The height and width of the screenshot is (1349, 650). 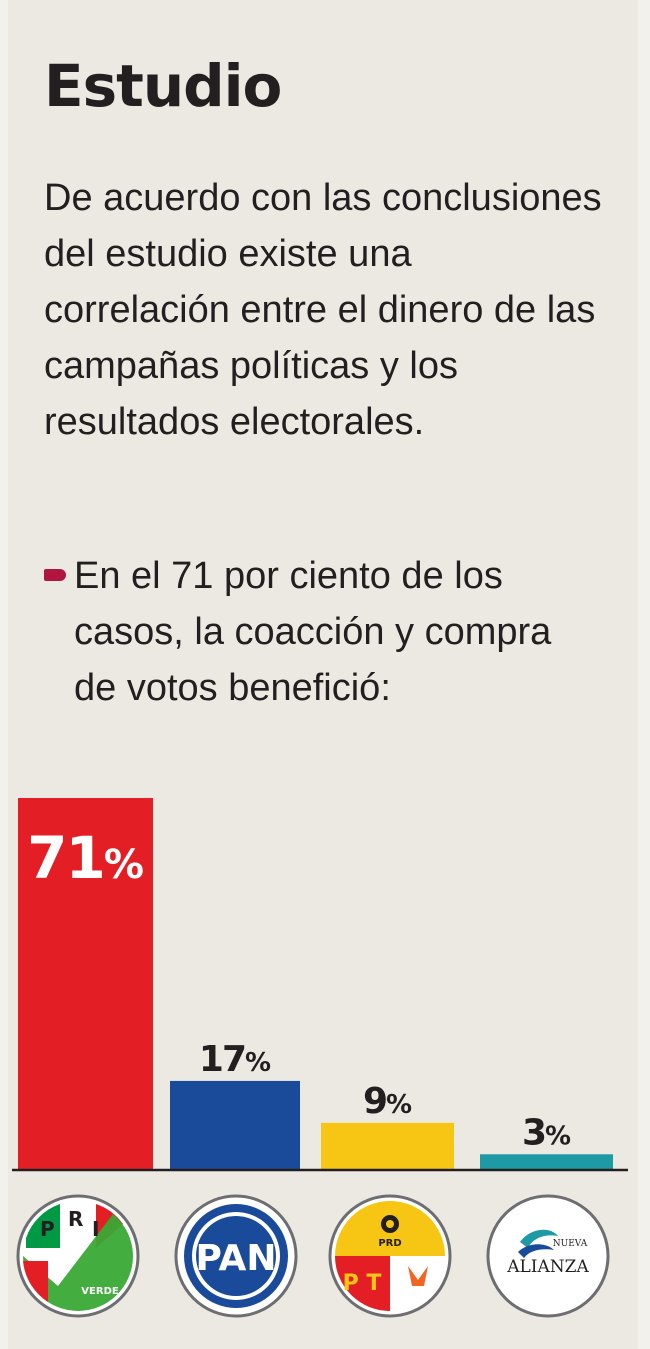 I want to click on pri-verde-logo-icon: P R I VERDE, so click(x=78, y=1256).